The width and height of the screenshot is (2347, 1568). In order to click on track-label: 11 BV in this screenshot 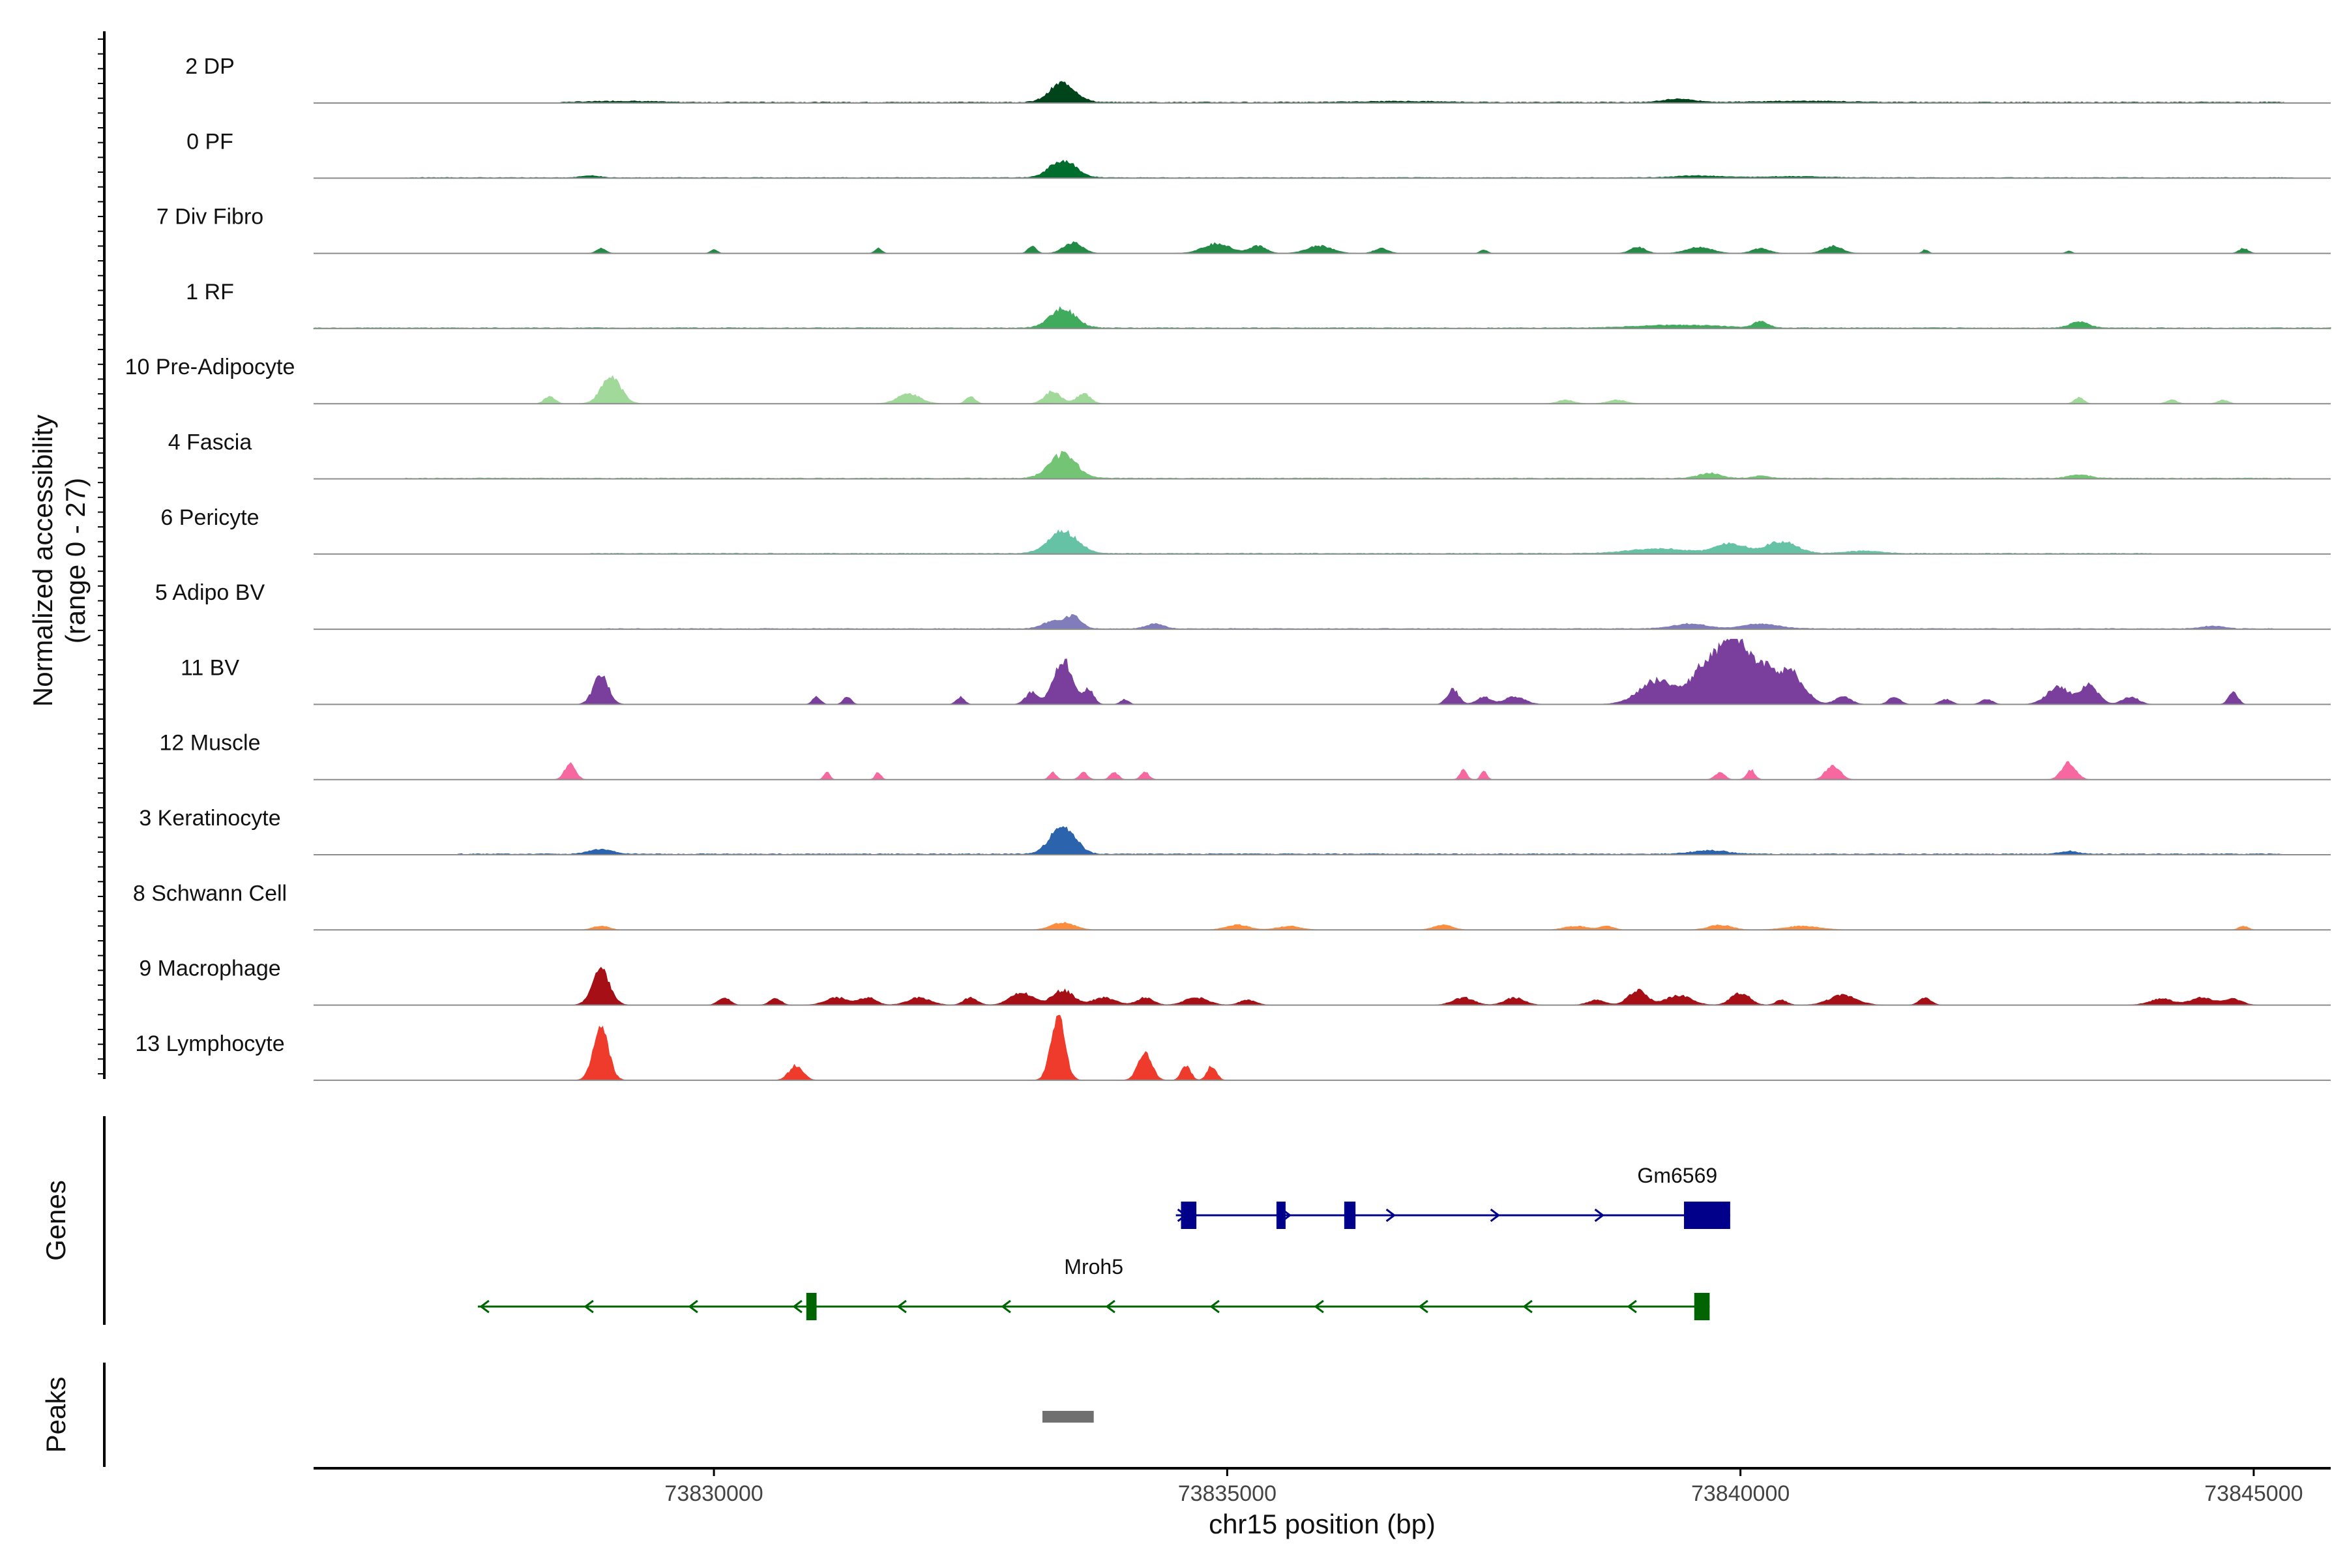, I will do `click(210, 668)`.